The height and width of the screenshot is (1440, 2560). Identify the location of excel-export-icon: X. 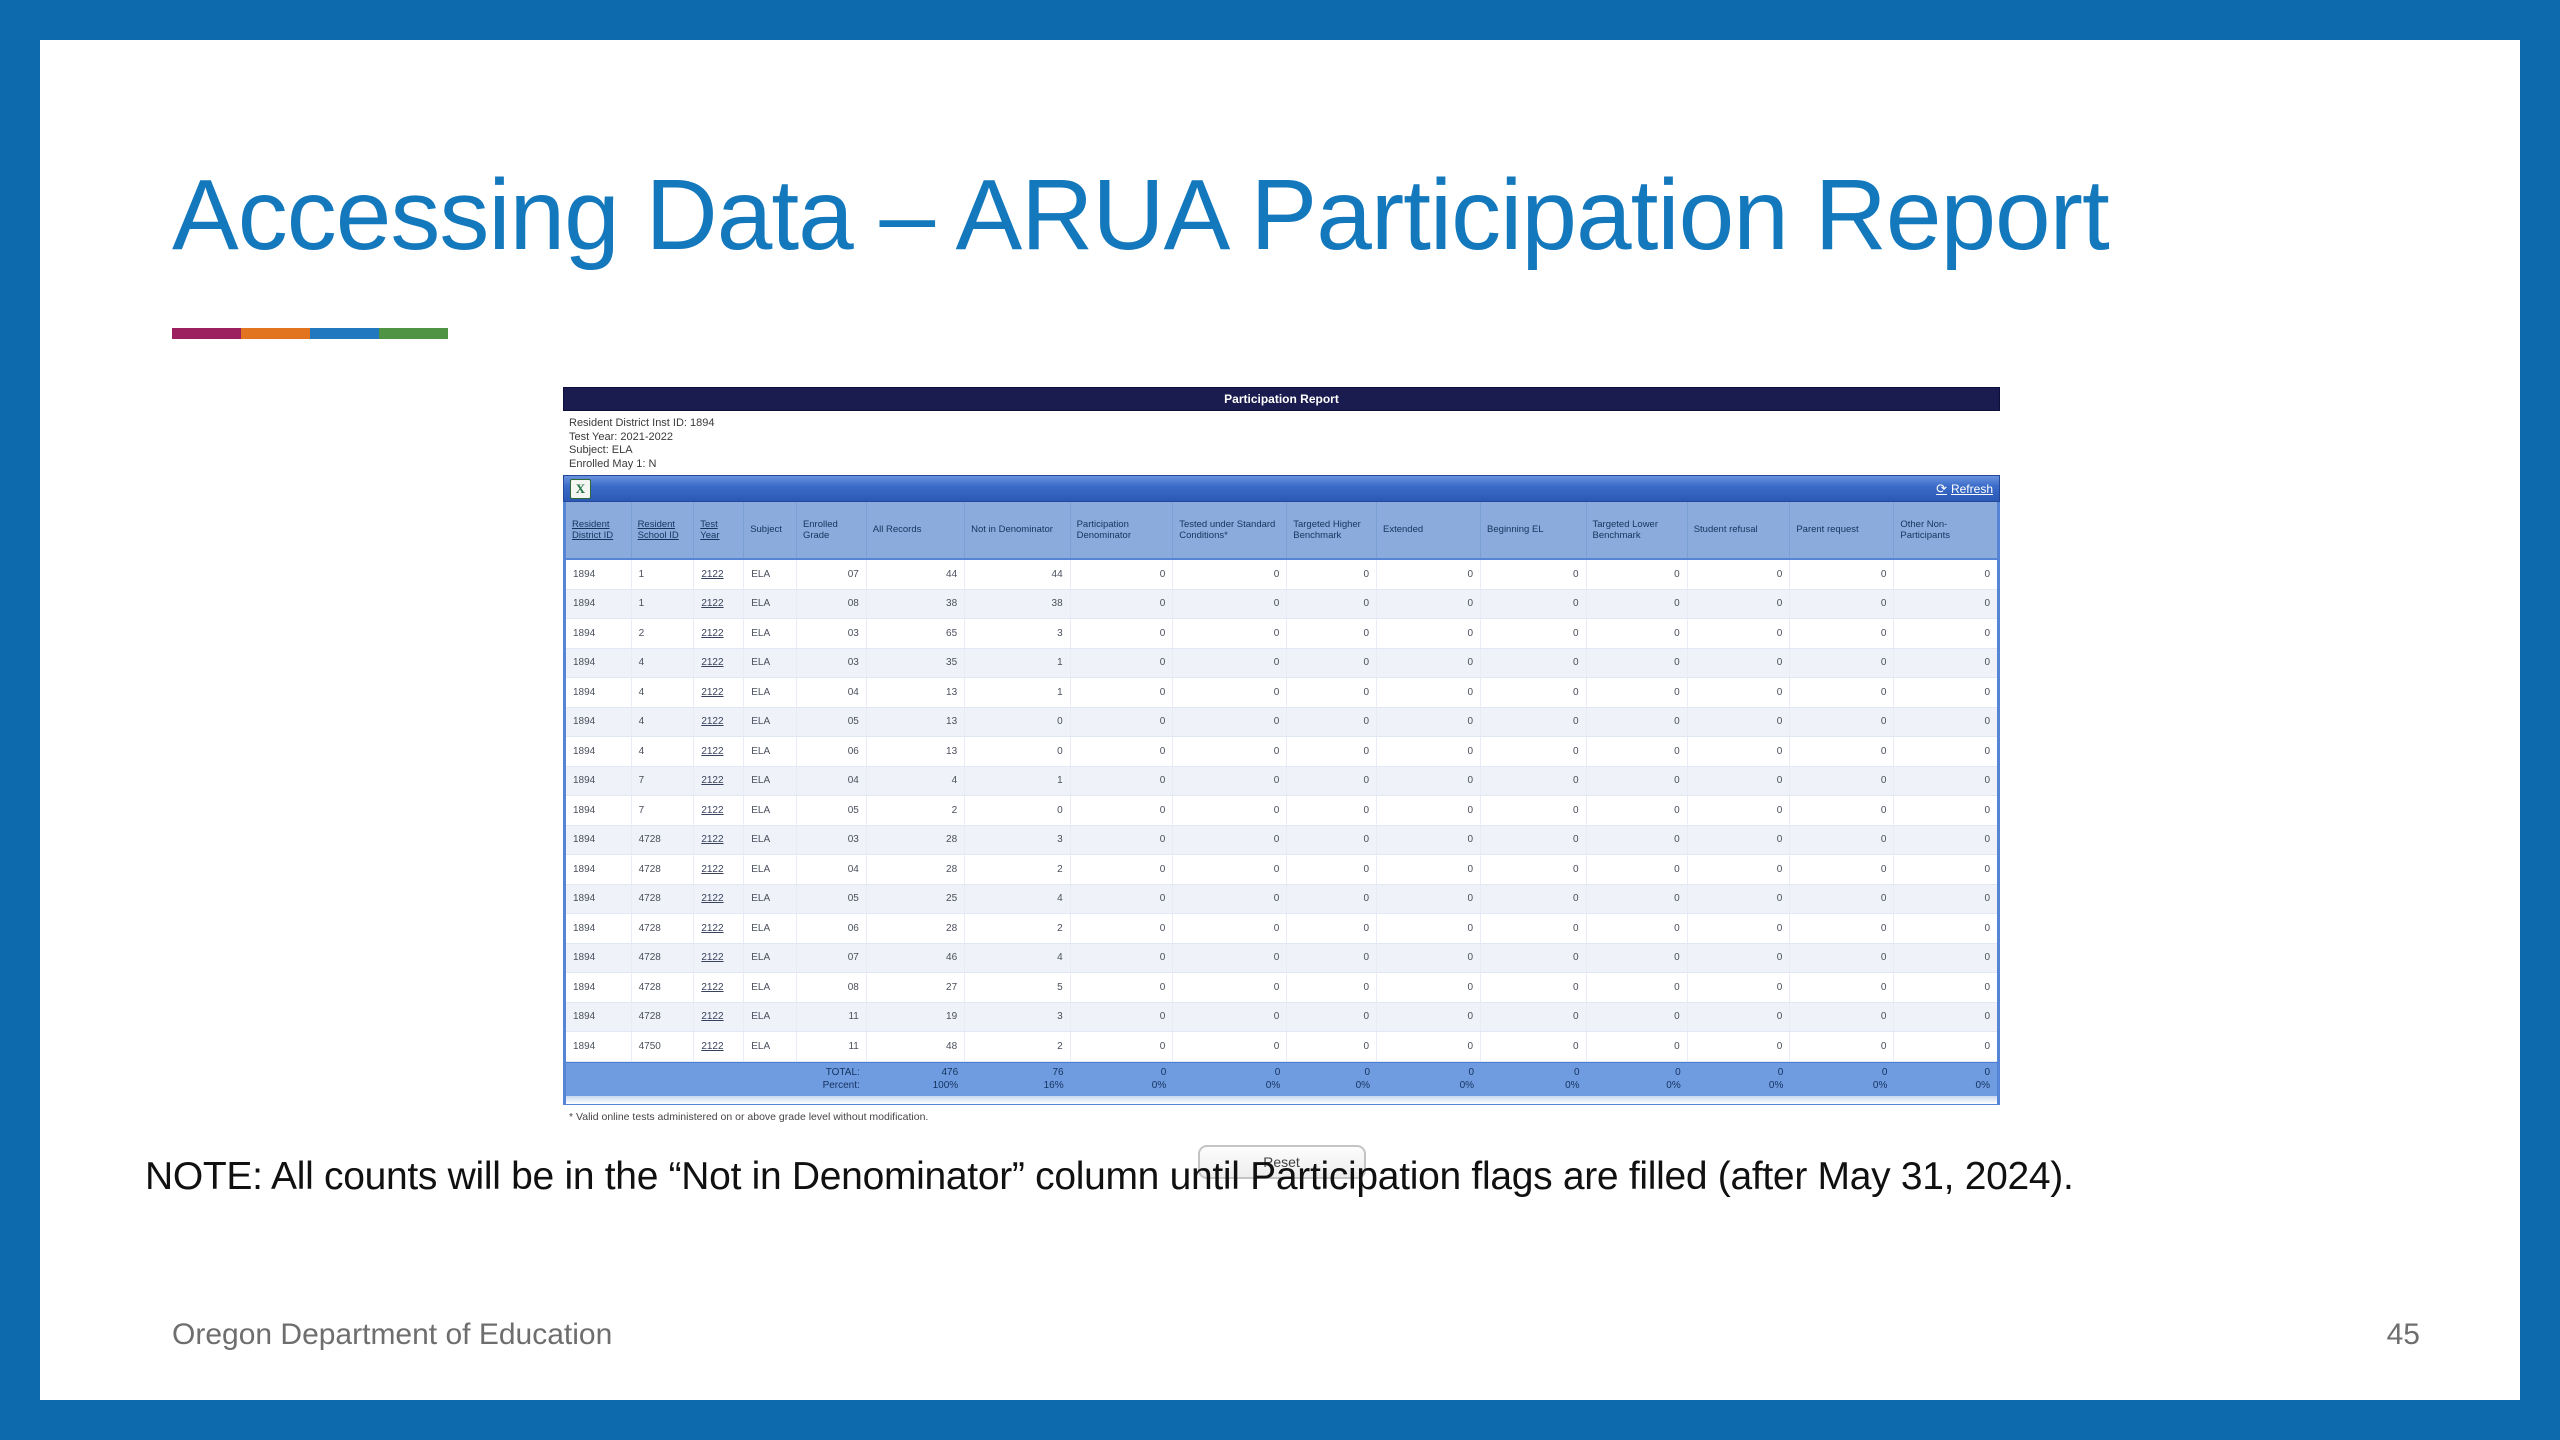
(580, 488).